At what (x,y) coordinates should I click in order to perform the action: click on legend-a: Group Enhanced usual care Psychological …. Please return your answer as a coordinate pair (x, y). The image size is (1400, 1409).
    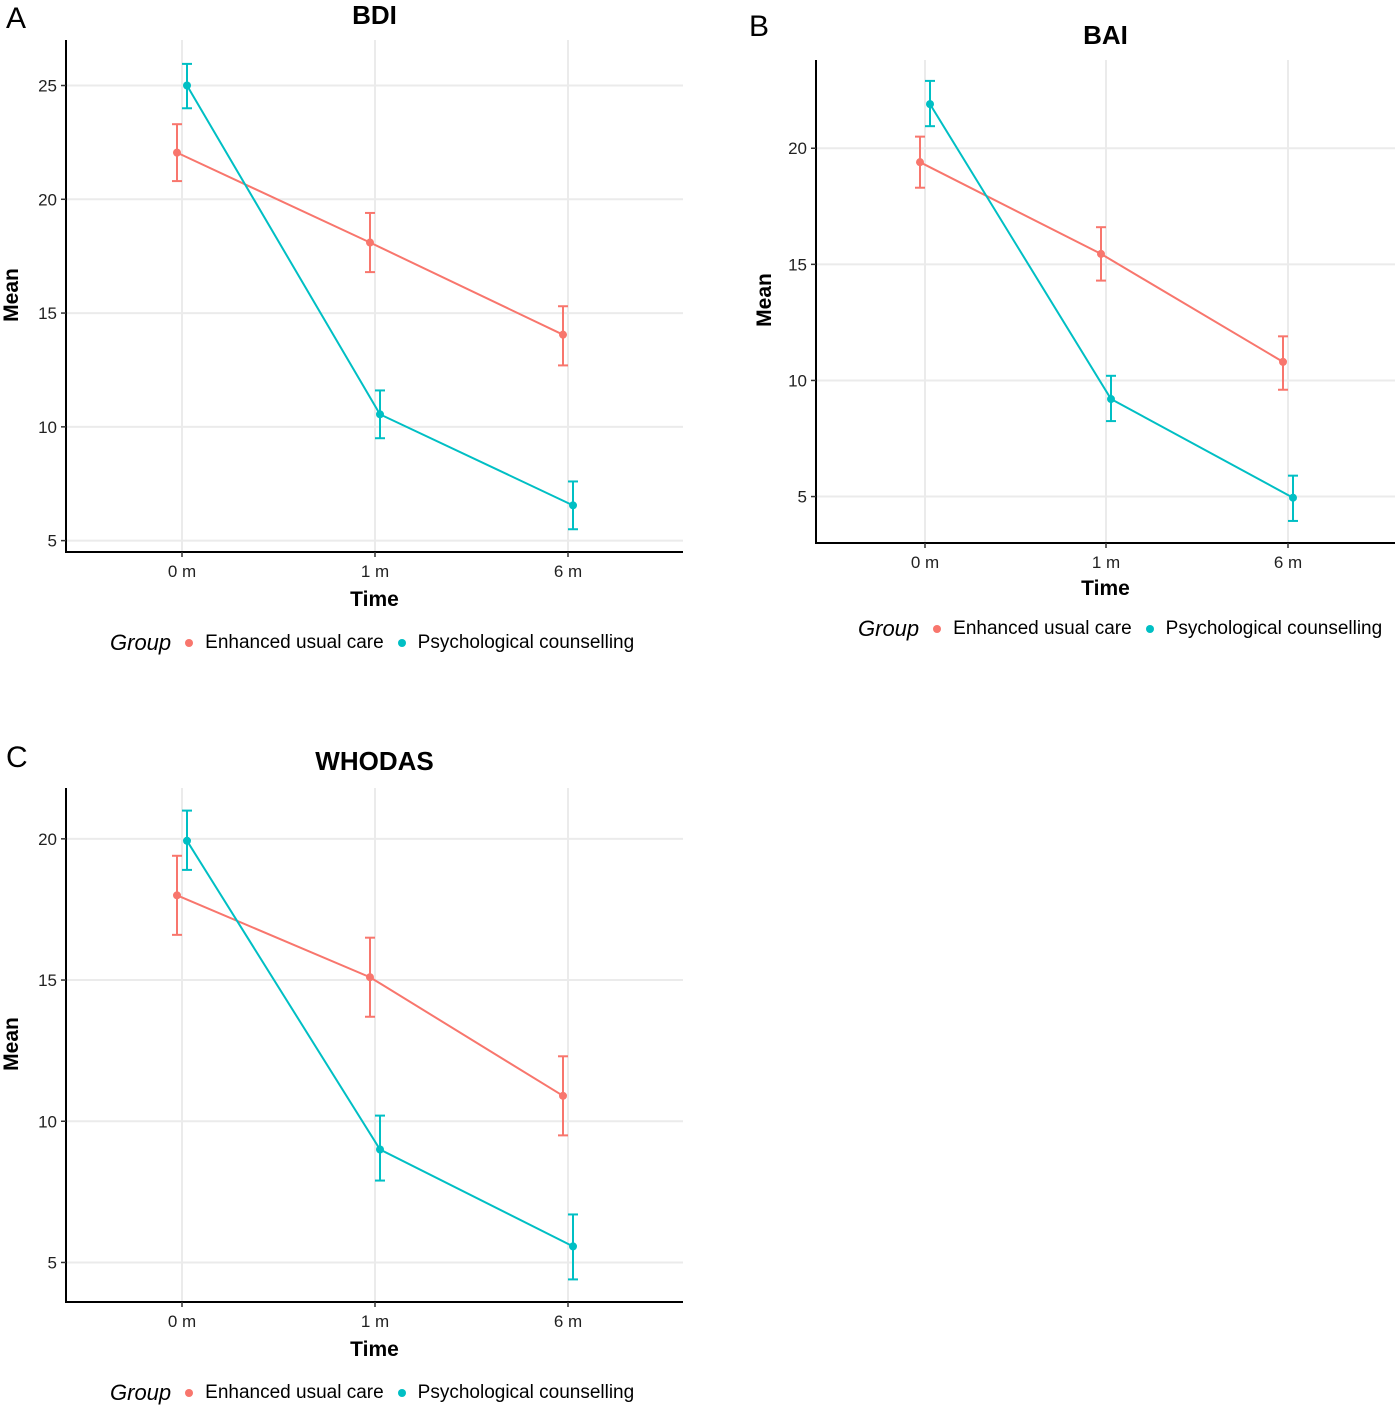
    Looking at the image, I should click on (379, 643).